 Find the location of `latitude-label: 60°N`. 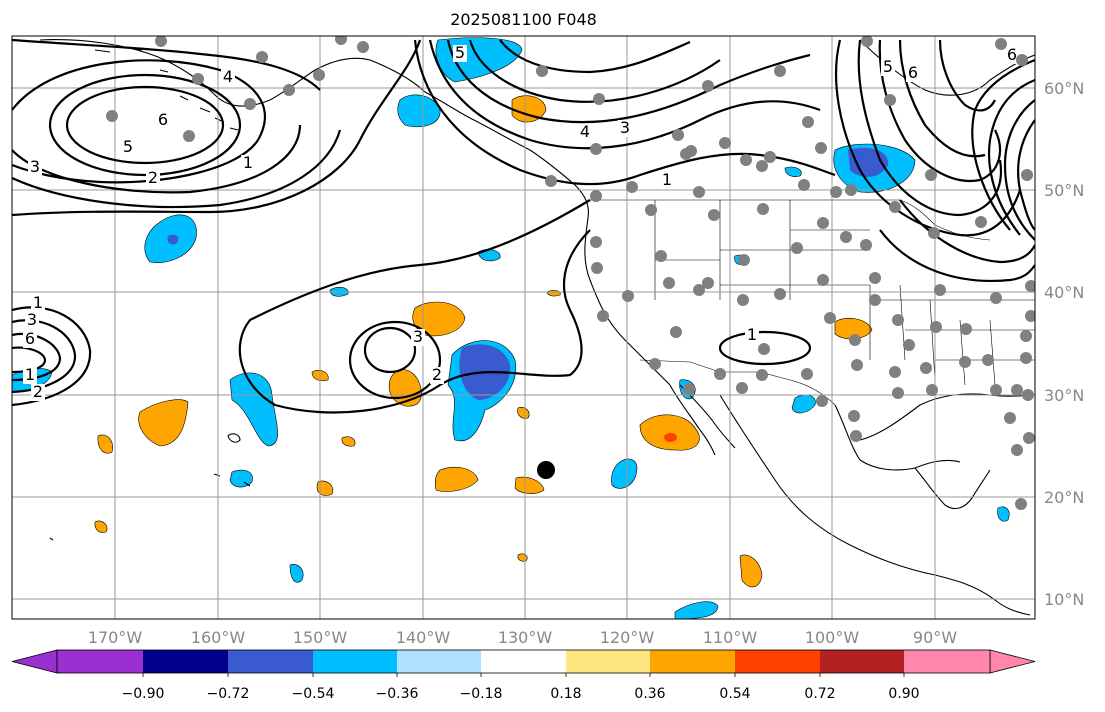

latitude-label: 60°N is located at coordinates (1064, 88).